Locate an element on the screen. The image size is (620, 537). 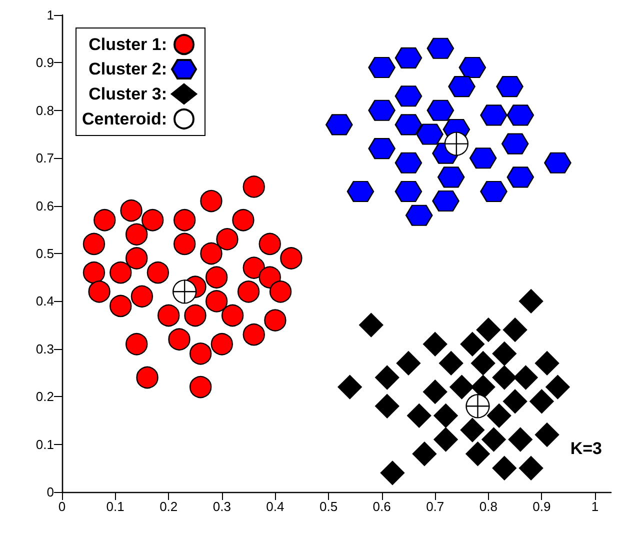
y-tick-label: 0 is located at coordinates (50, 492).